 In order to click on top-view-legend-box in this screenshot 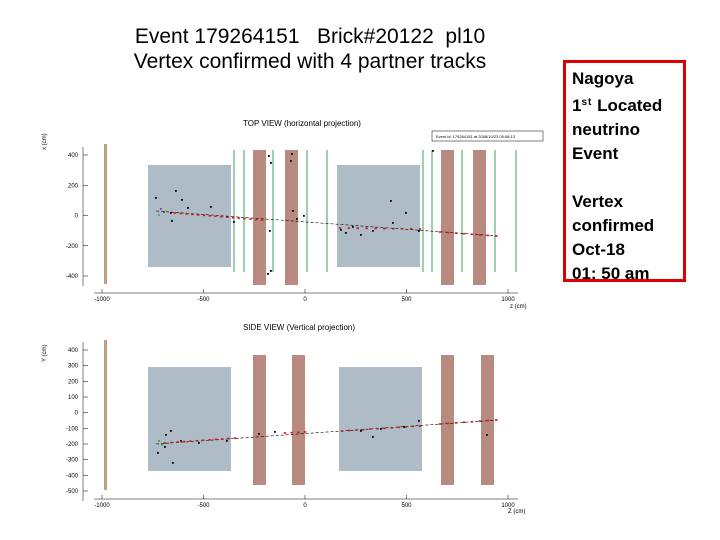, I will do `click(487, 136)`.